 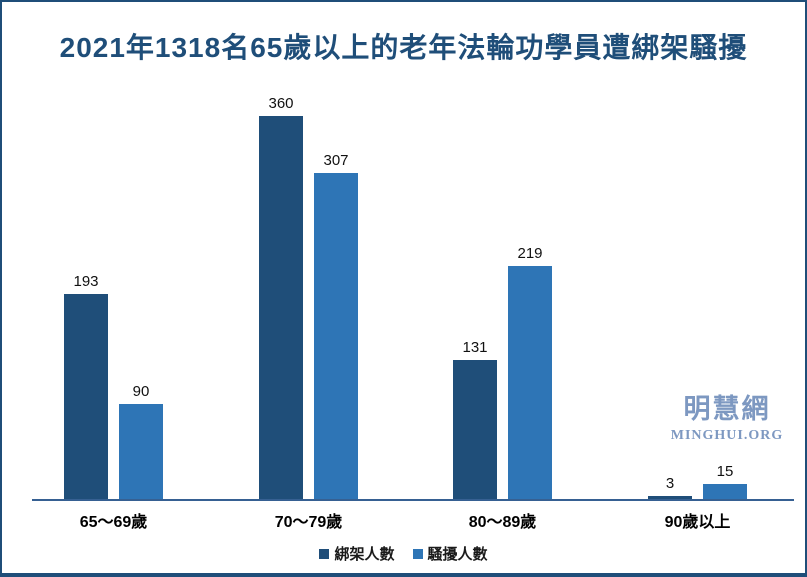 What do you see at coordinates (324, 553) in the screenshot?
I see `legend-swatch-kidnapped` at bounding box center [324, 553].